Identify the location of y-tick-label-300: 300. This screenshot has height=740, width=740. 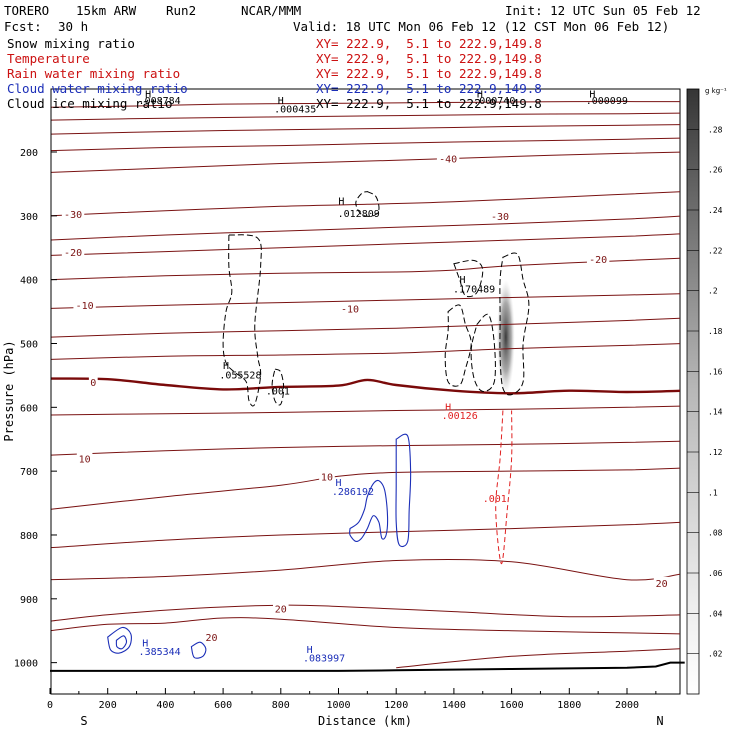
(29, 217).